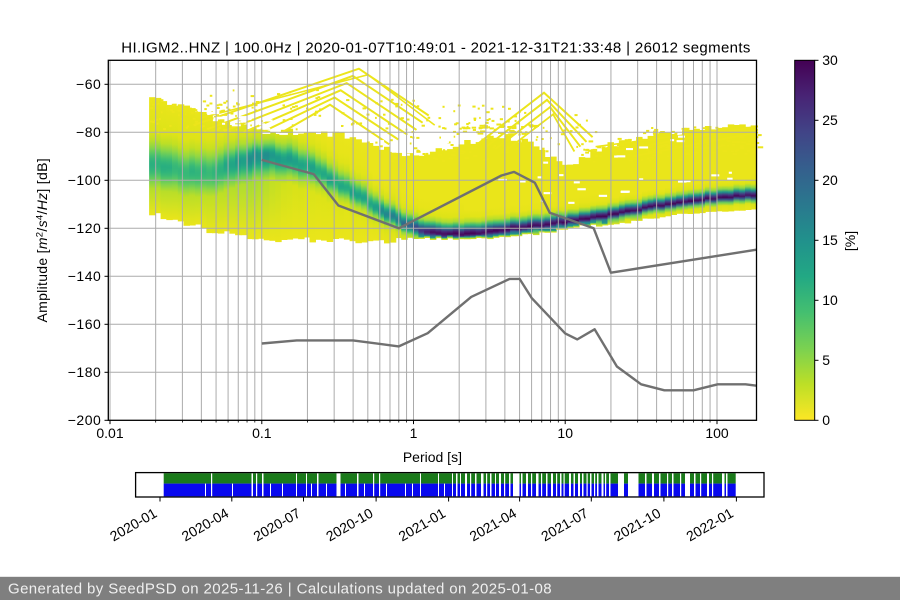 Image resolution: width=900 pixels, height=600 pixels. What do you see at coordinates (830, 240) in the screenshot?
I see `svg-text: 15` at bounding box center [830, 240].